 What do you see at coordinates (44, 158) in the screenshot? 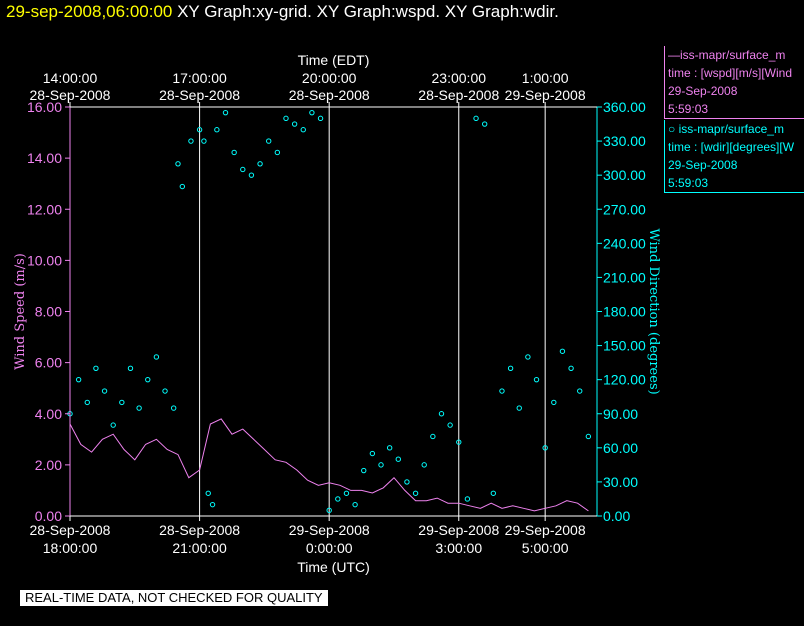
I see `y-tick-label: 14.00` at bounding box center [44, 158].